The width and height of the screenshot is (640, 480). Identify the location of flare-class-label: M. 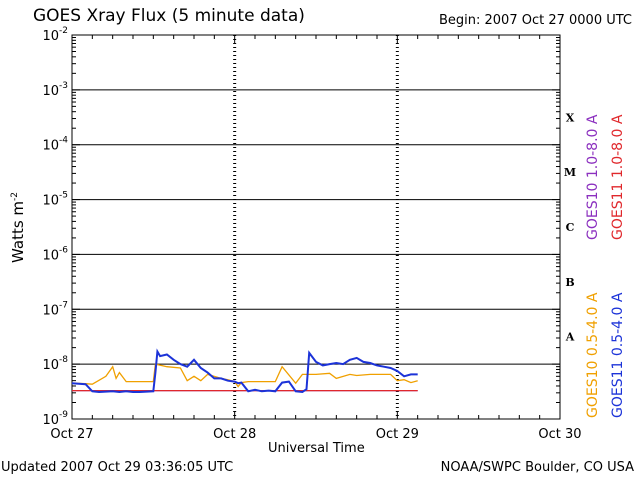
(570, 172).